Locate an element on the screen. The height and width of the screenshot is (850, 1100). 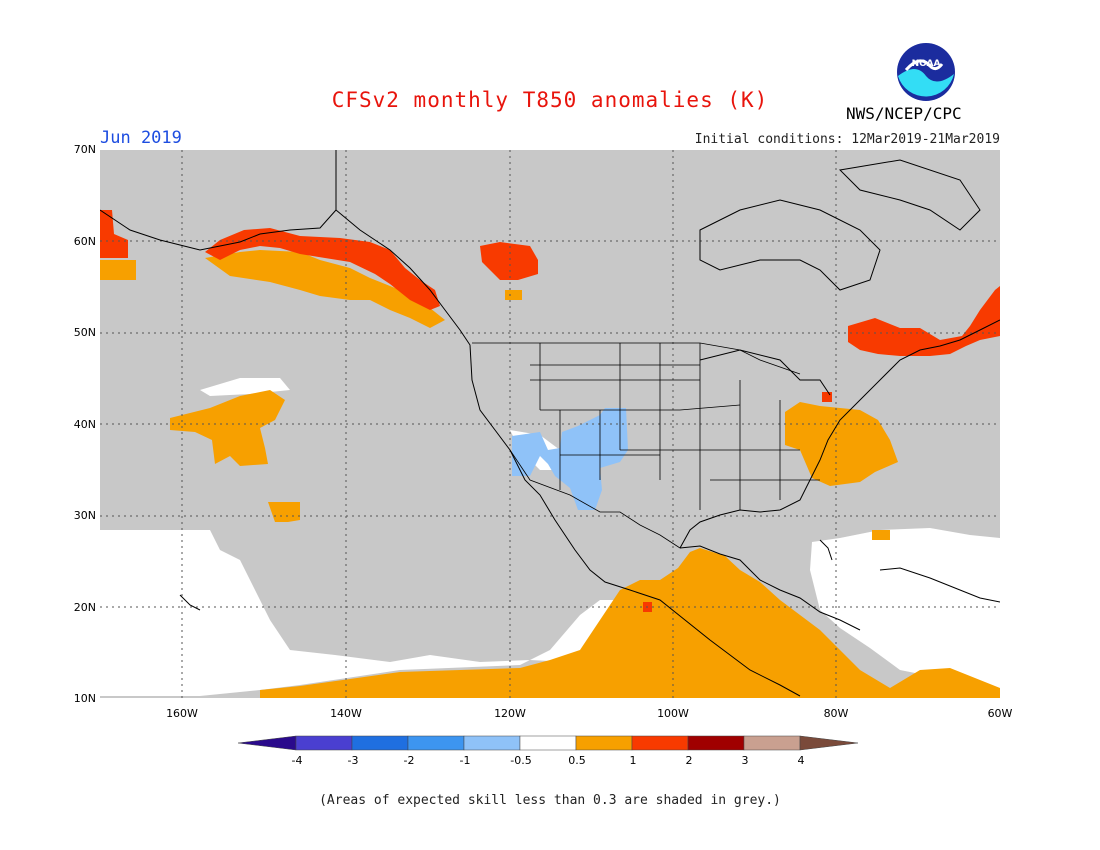
chart-title: CFSv2 monthly T850 anomalies (K) is located at coordinates (550, 100).